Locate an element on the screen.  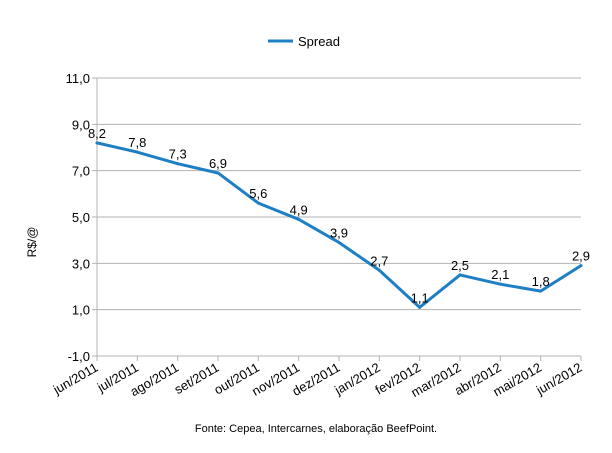
legend-label-spread: Spread is located at coordinates (319, 41).